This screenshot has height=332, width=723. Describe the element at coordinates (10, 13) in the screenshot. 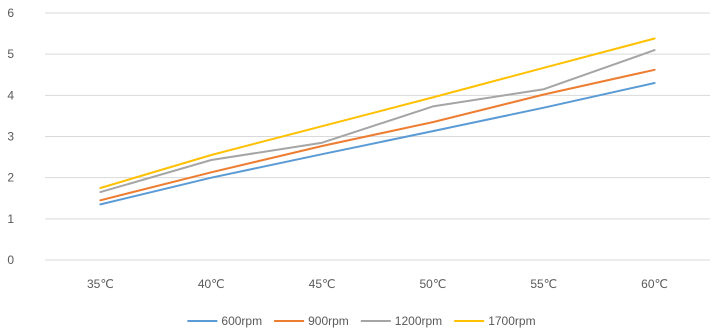

I see `y-tick-label: 6` at that location.